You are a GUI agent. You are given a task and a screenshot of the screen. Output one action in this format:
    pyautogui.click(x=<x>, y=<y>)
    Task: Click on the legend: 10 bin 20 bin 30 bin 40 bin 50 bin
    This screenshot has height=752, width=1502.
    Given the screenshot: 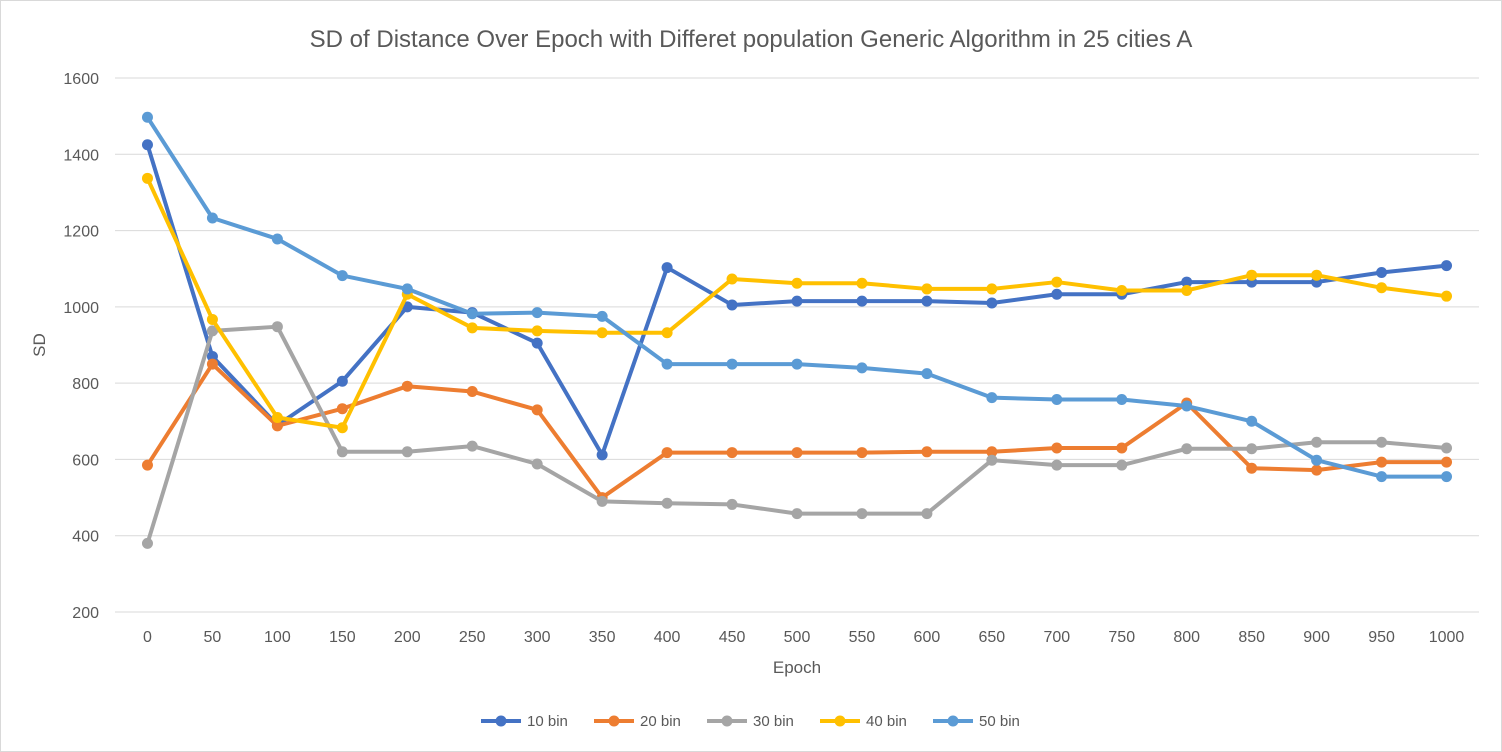 What is the action you would take?
    pyautogui.click(x=750, y=721)
    